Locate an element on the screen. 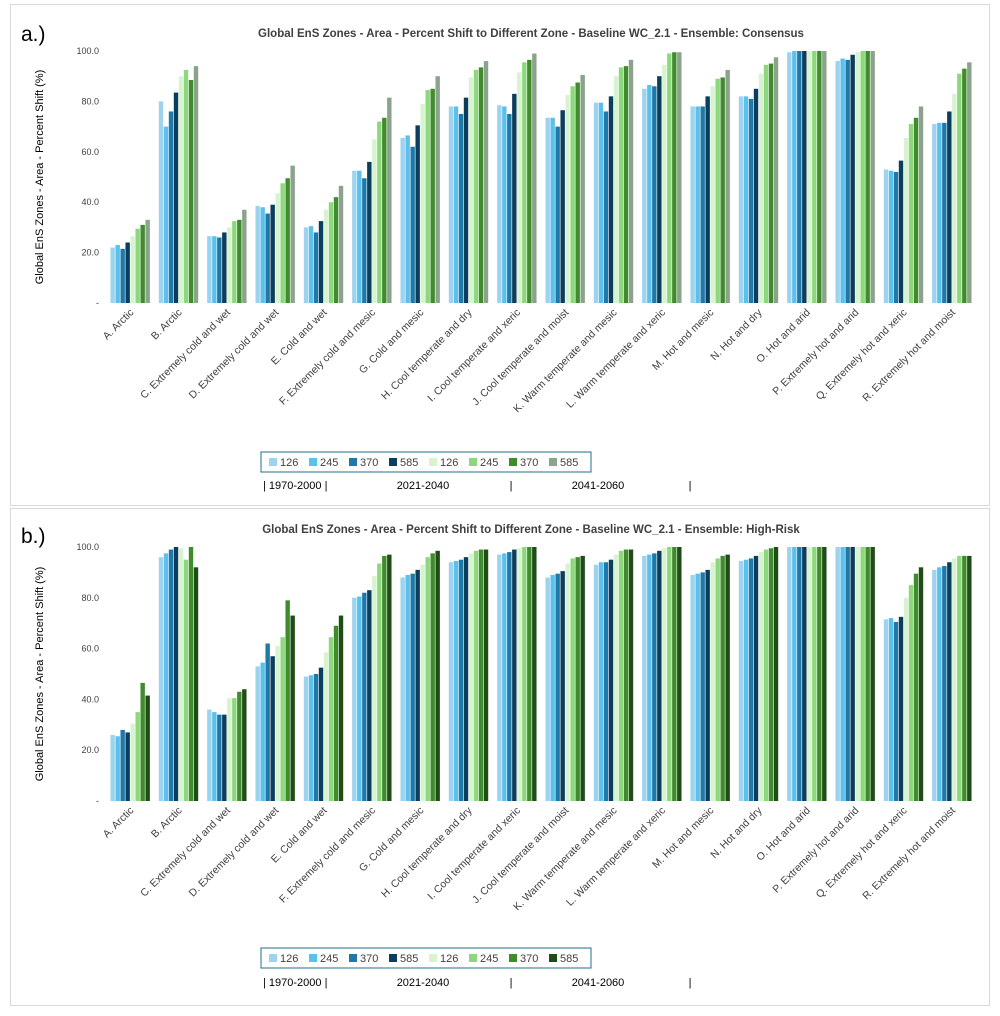 The width and height of the screenshot is (1000, 1016). legend-label: 585 is located at coordinates (569, 959).